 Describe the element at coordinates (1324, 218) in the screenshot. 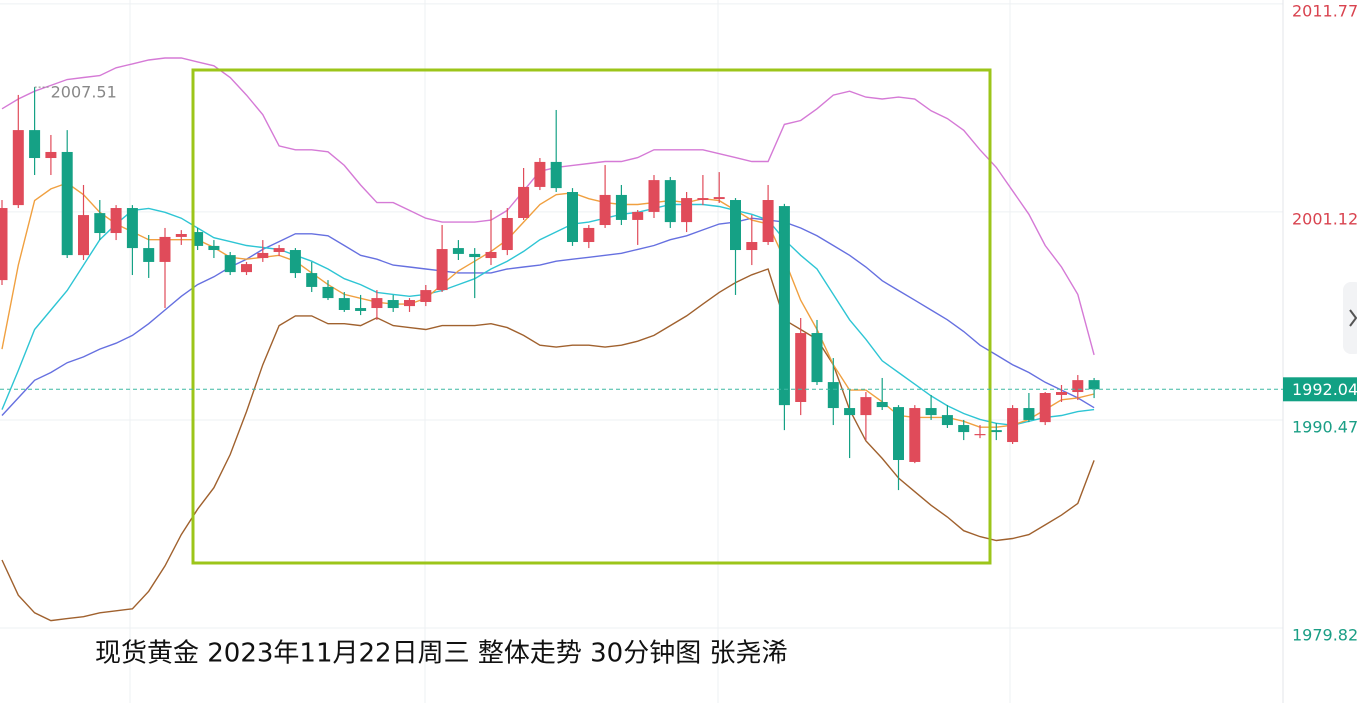

I see `y-tick-label: 2001.12` at that location.